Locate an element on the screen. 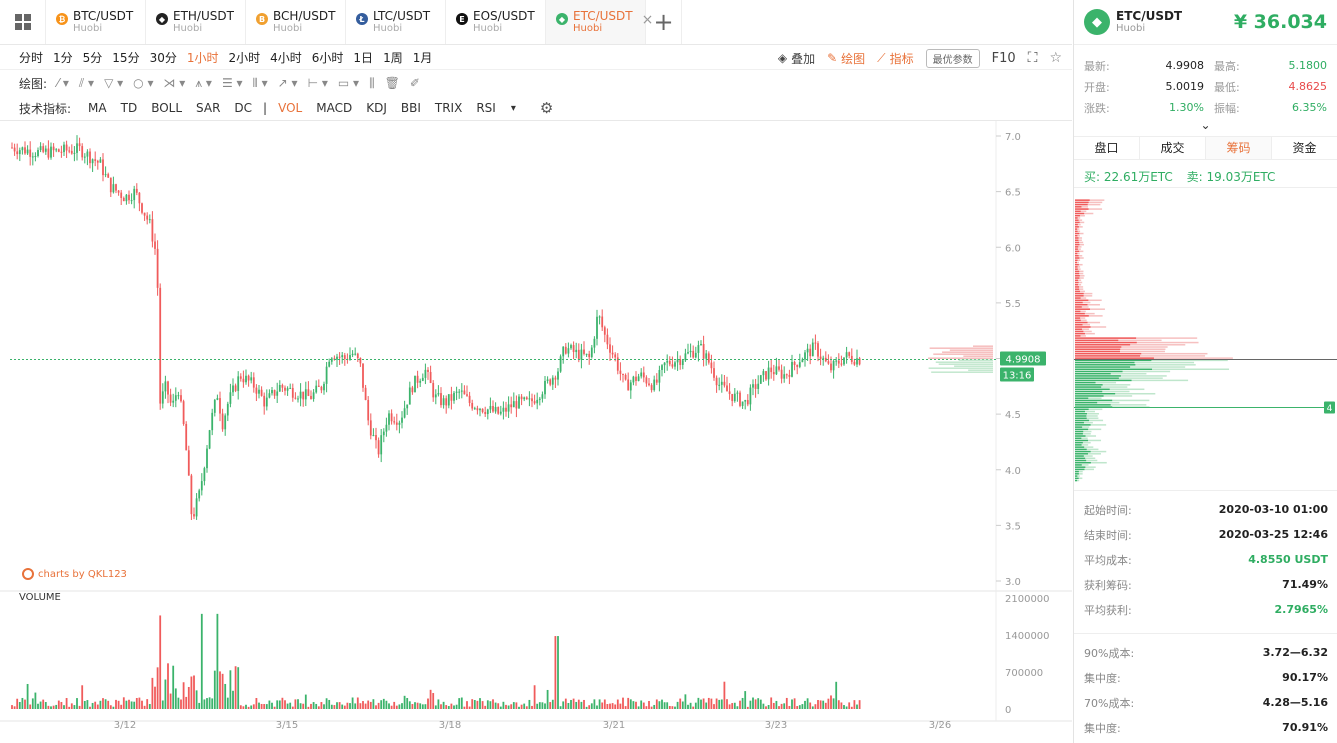 The image size is (1337, 743). optimal-params-button: 最优参数 is located at coordinates (952, 58).